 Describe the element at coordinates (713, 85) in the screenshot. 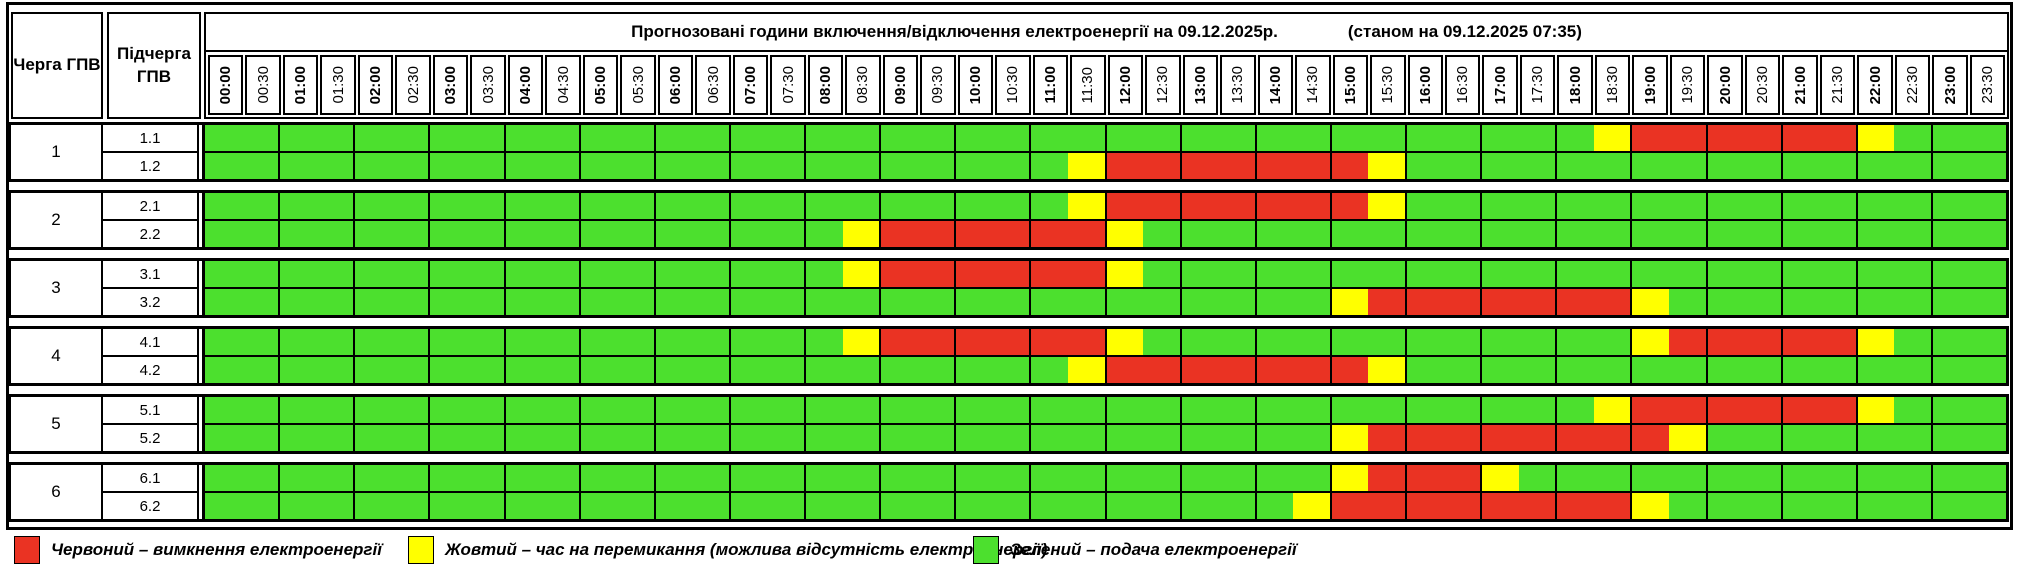

I see `time-header-cell: 06:30` at that location.